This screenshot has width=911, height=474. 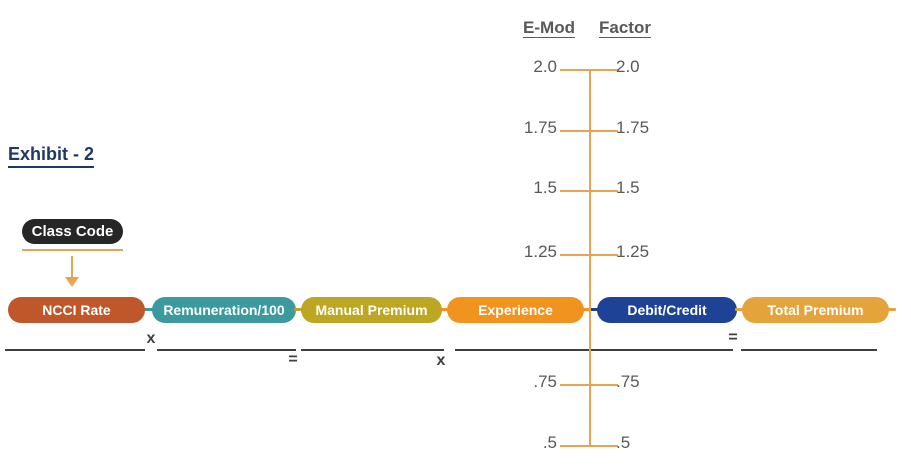 I want to click on pill-total-premium: Total Premium, so click(x=815, y=310).